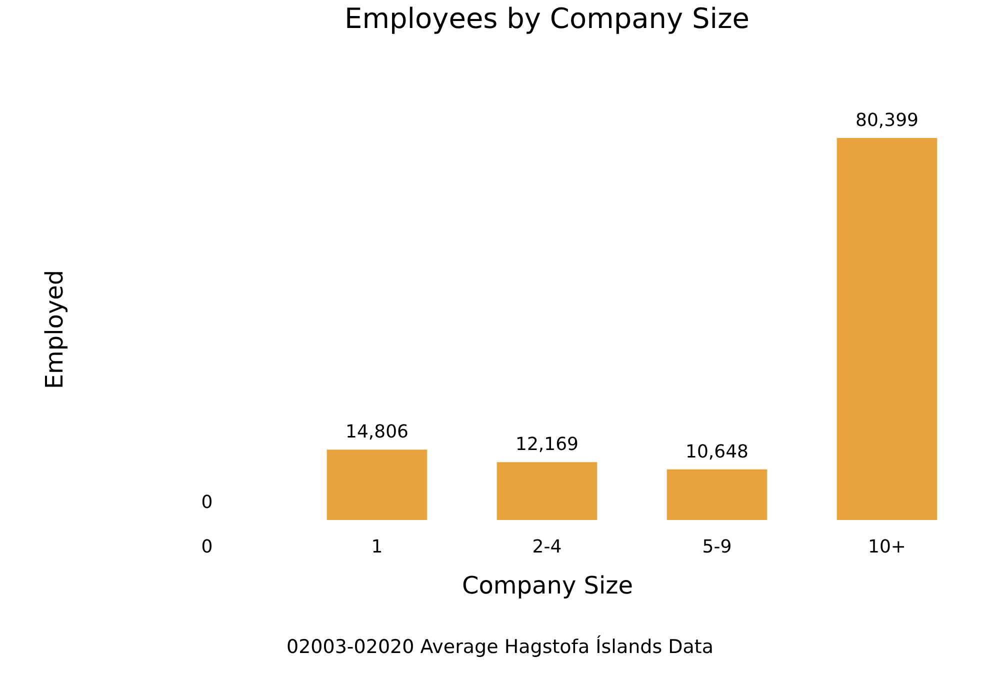  What do you see at coordinates (717, 547) in the screenshot?
I see `x-tick-label: 5-9` at bounding box center [717, 547].